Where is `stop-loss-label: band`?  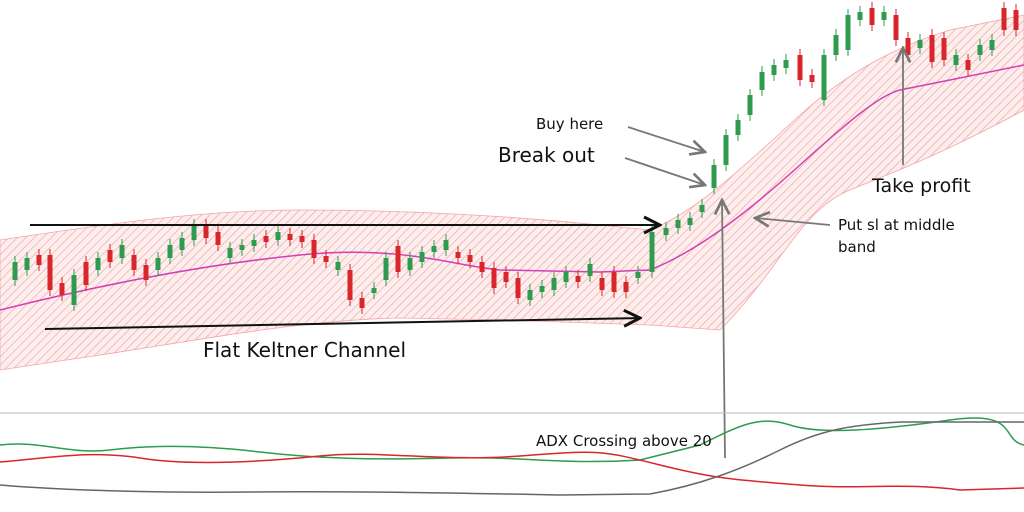
stop-loss-label: band is located at coordinates (857, 247).